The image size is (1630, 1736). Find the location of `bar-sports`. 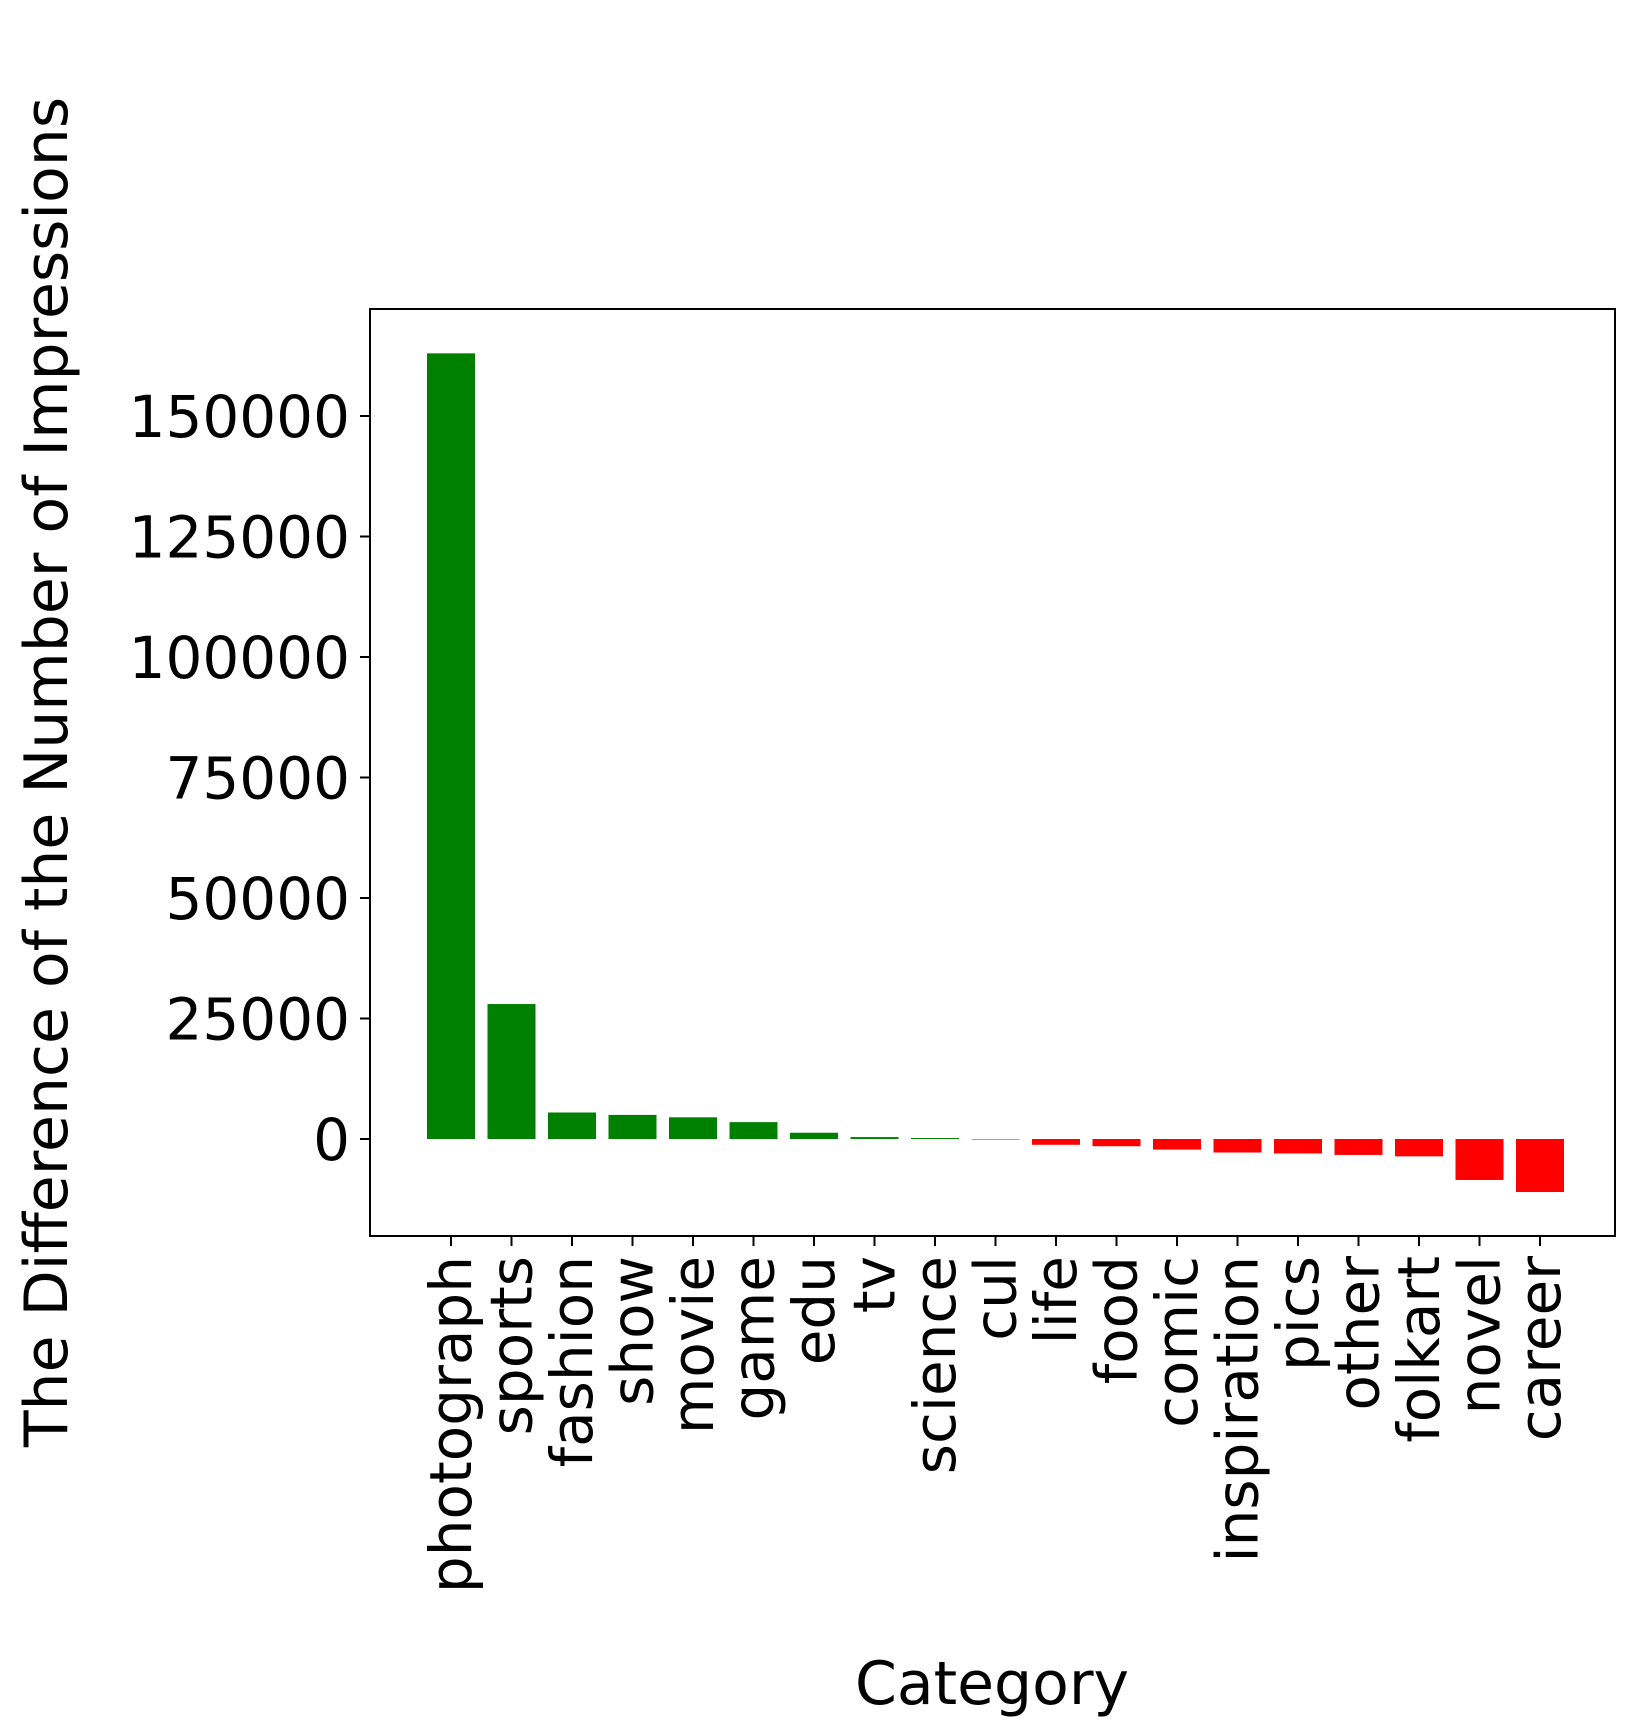

bar-sports is located at coordinates (511, 1071).